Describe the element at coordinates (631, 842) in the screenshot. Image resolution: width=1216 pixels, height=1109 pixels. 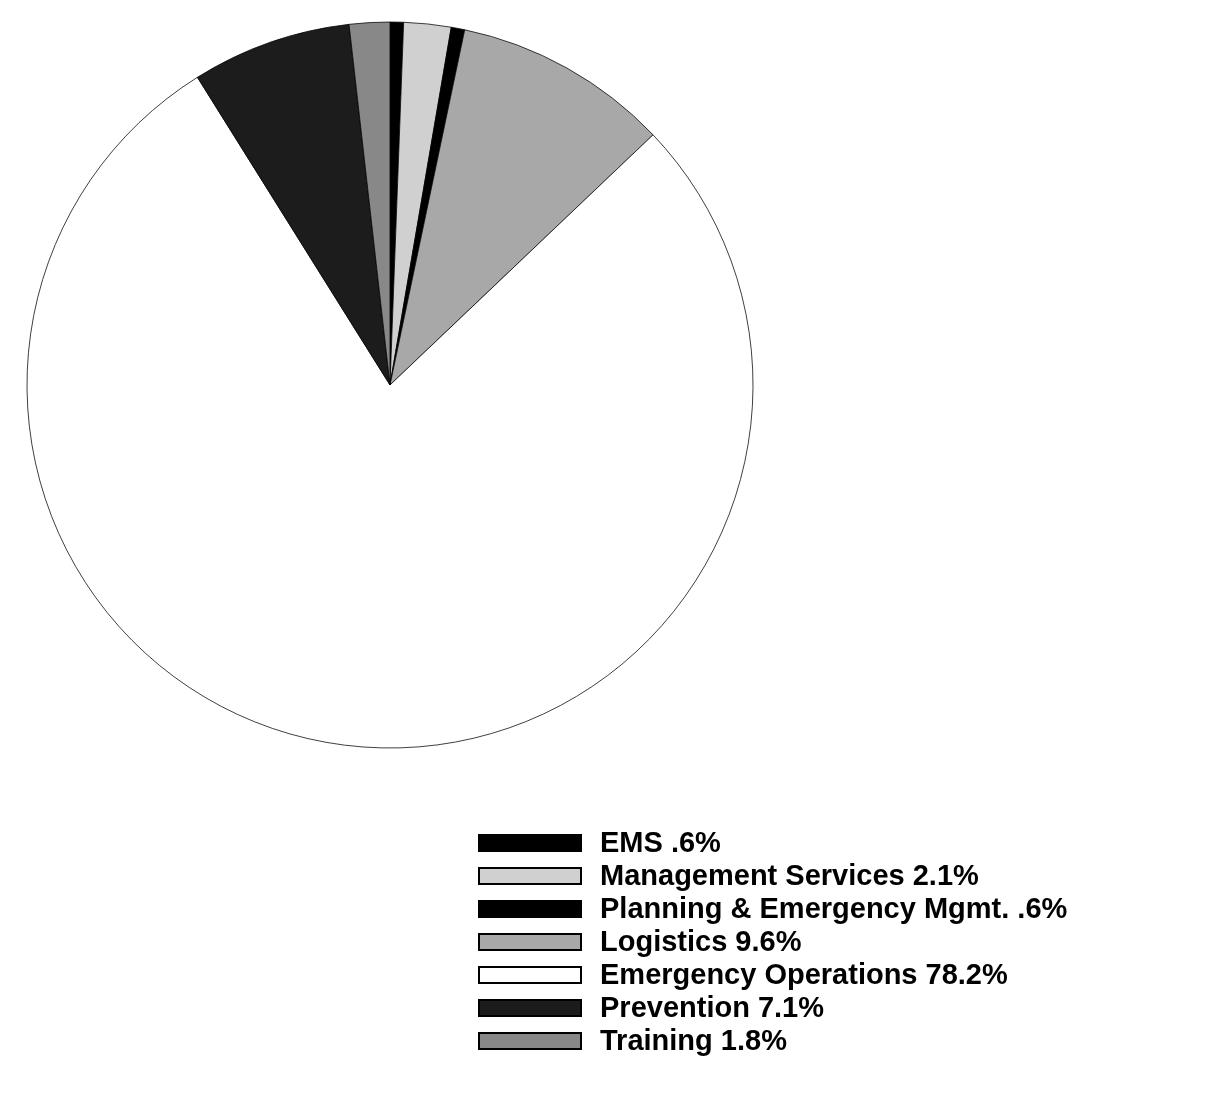
I see `legend-label: EMS` at that location.